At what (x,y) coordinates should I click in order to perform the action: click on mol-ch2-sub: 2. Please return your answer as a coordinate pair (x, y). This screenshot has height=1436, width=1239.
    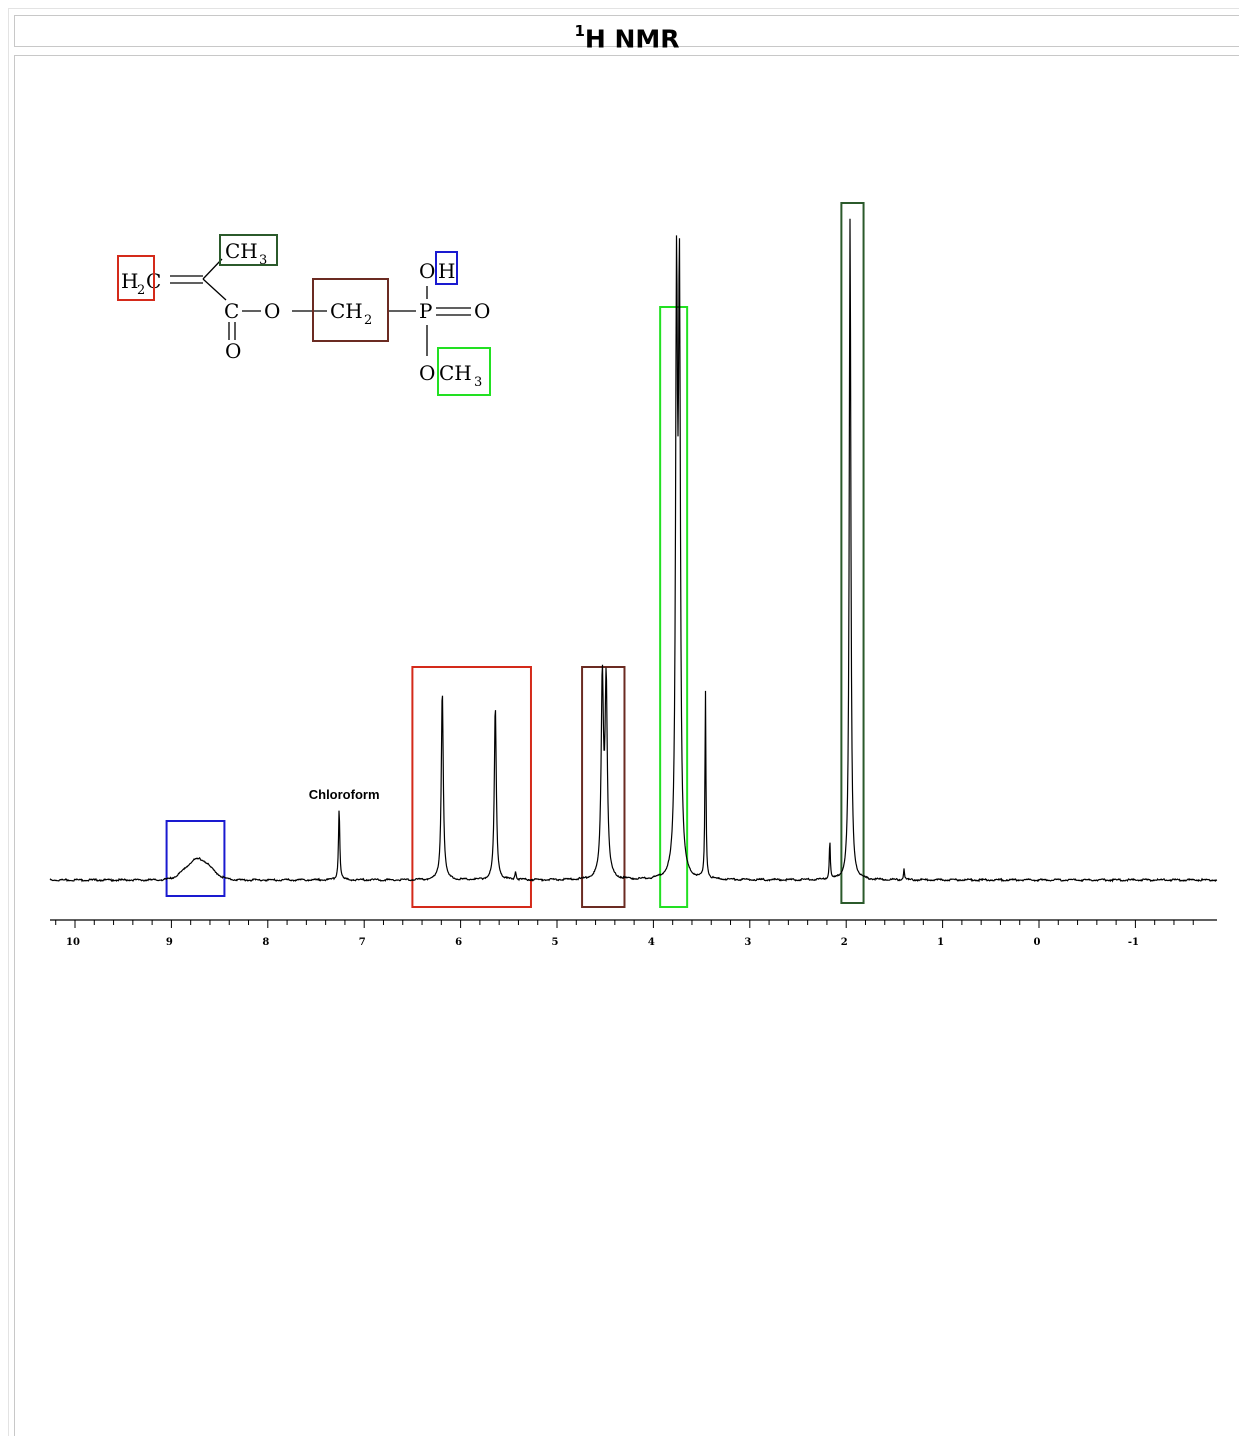
    Looking at the image, I should click on (368, 320).